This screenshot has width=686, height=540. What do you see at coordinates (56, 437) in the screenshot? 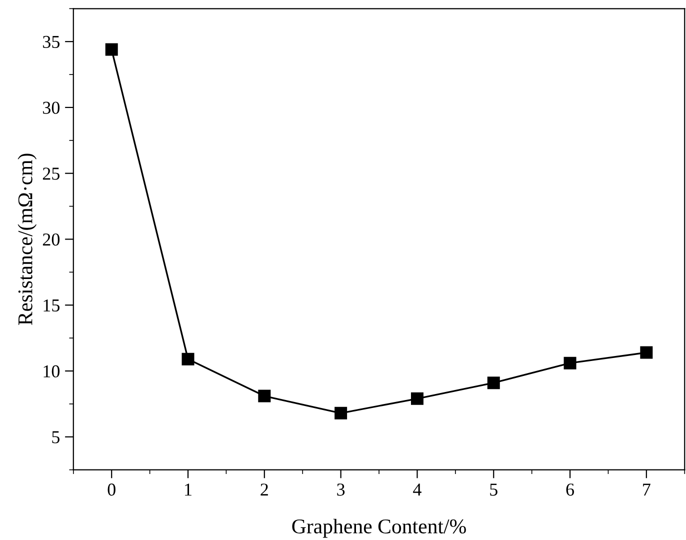
I see `y-tick-label: 5` at bounding box center [56, 437].